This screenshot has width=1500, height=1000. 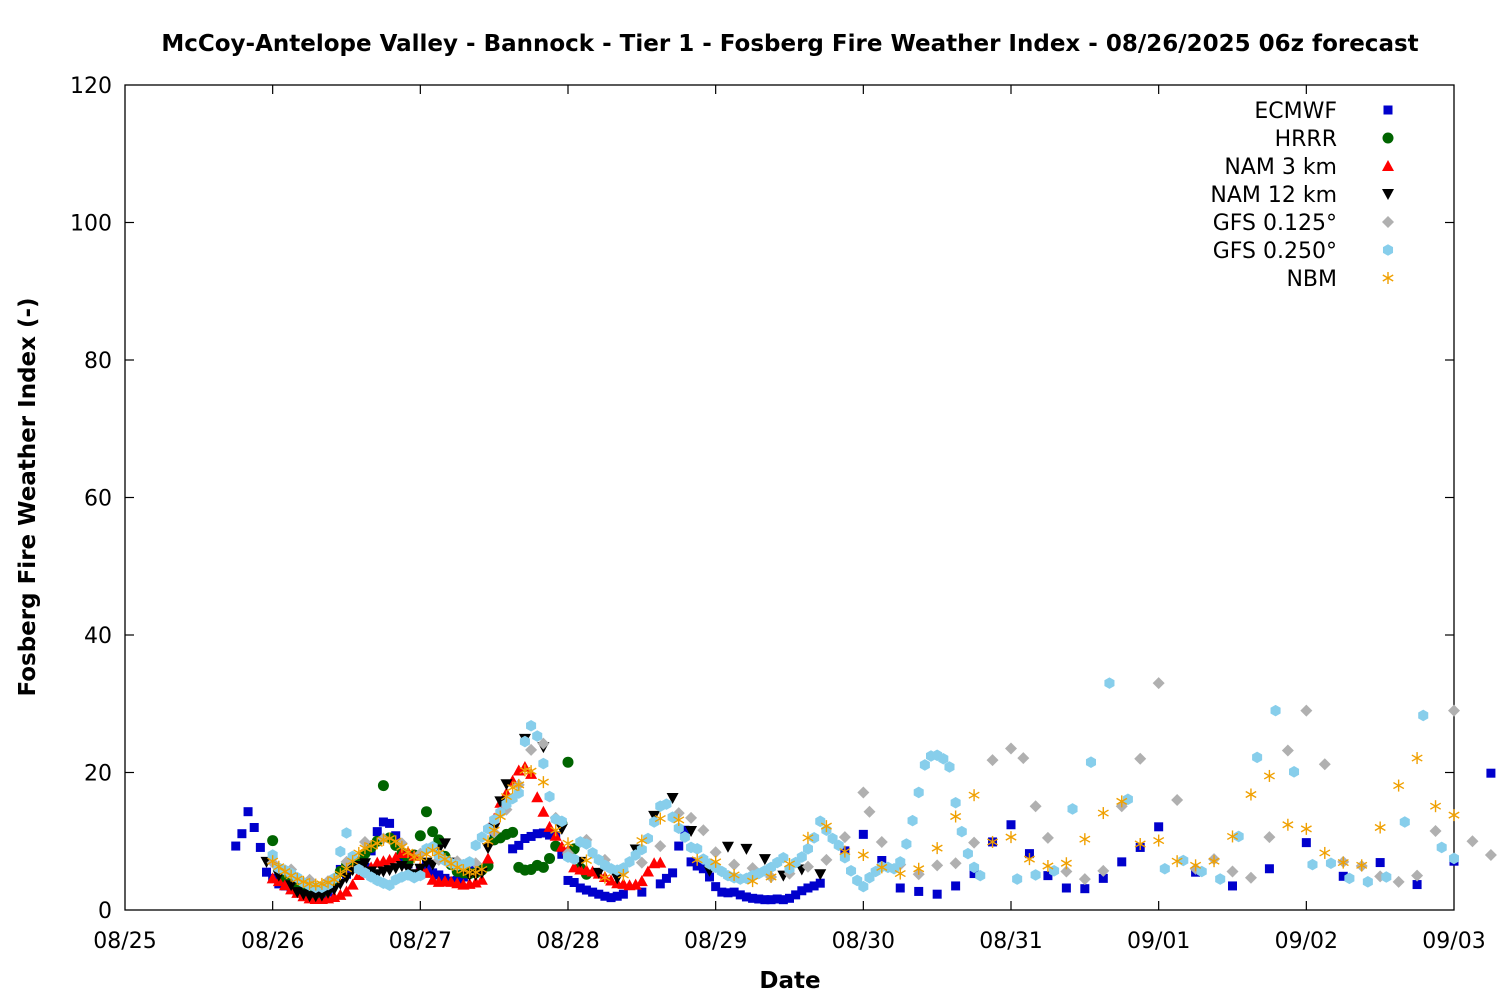 What do you see at coordinates (1275, 251) in the screenshot?
I see `legend-label: GFS 0.250°` at bounding box center [1275, 251].